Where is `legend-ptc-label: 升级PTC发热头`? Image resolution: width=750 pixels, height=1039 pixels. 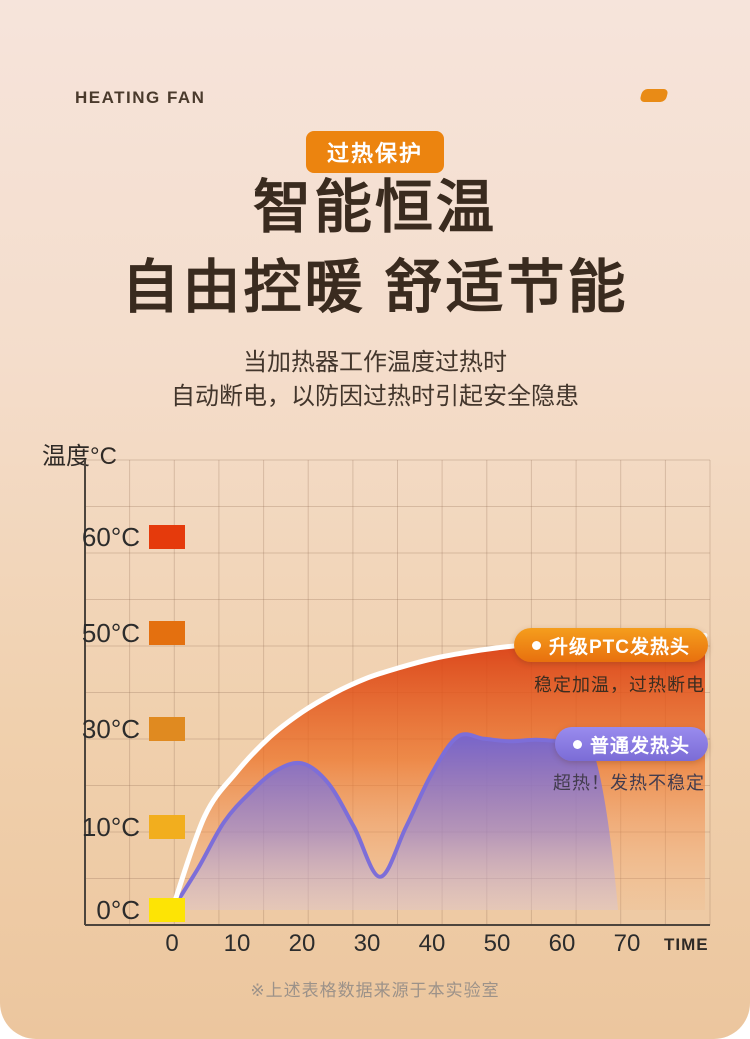 legend-ptc-label: 升级PTC发热头 is located at coordinates (619, 647).